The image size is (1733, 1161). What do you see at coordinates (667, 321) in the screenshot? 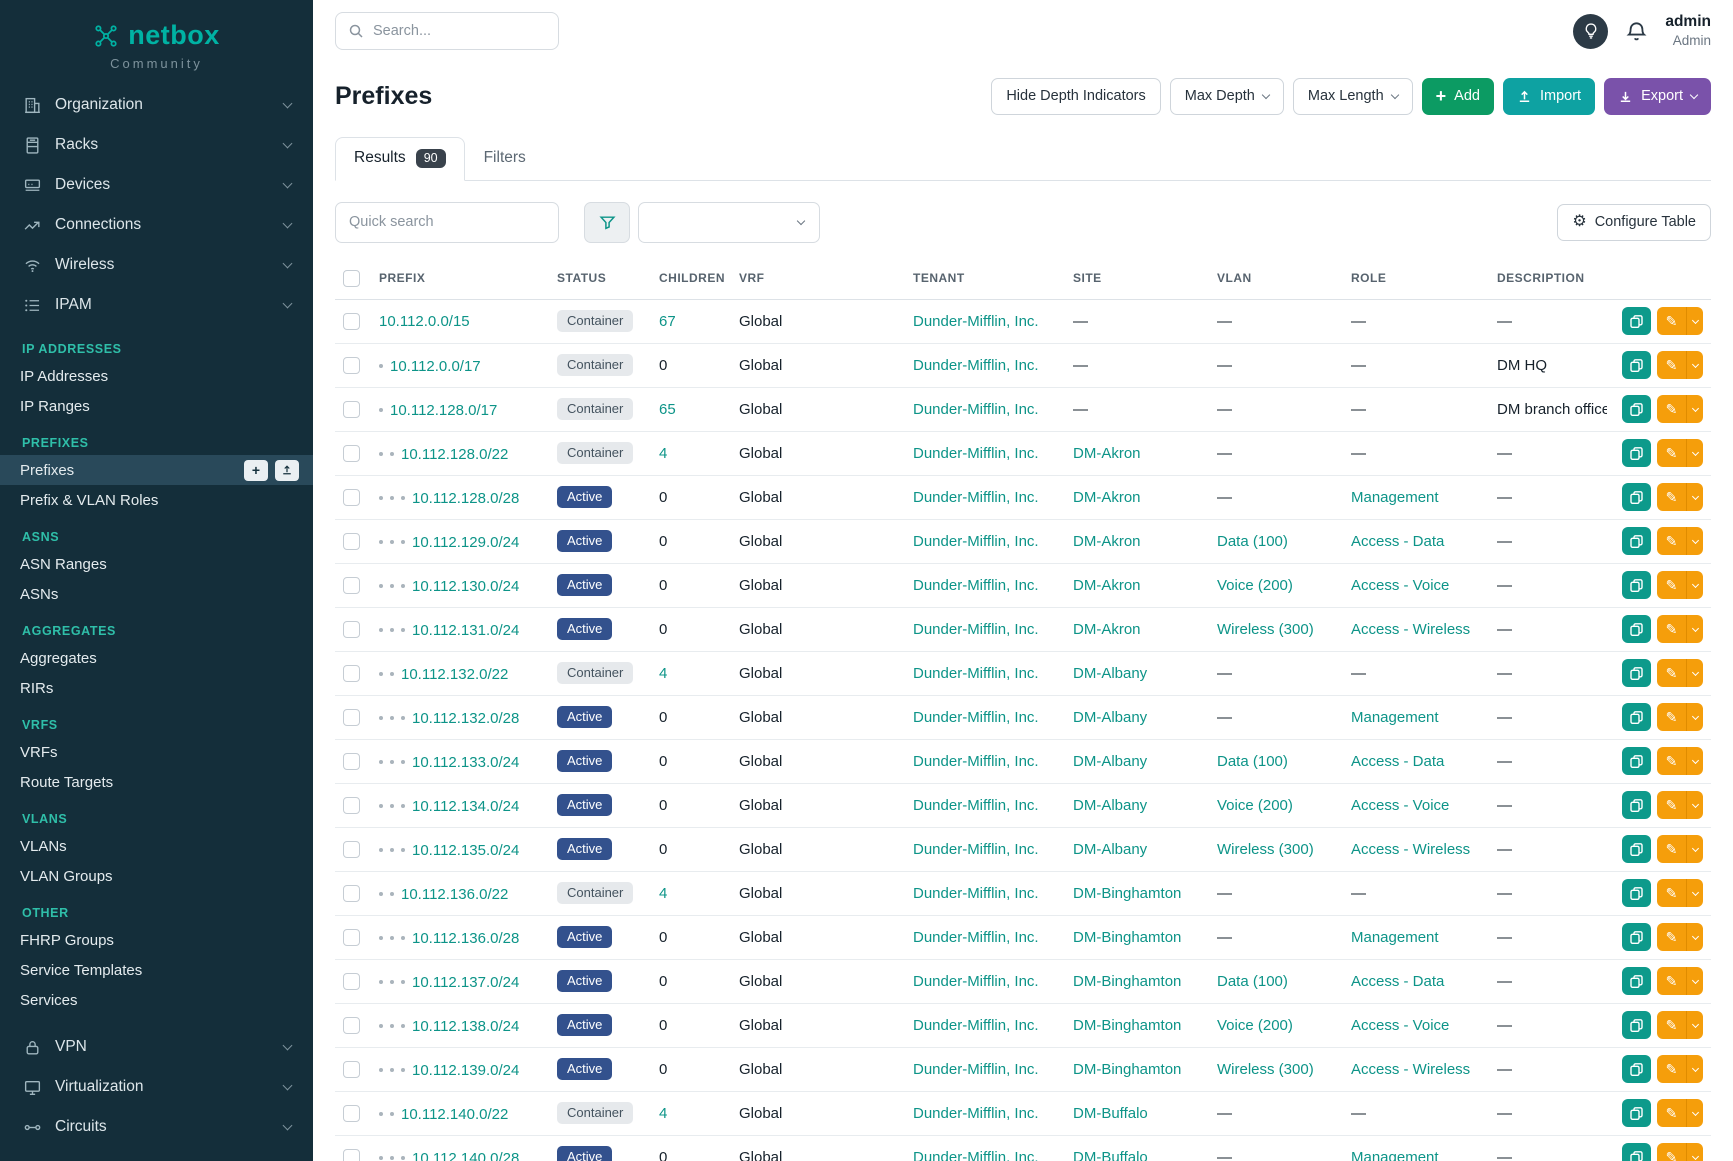
I see `children-link: 67` at bounding box center [667, 321].